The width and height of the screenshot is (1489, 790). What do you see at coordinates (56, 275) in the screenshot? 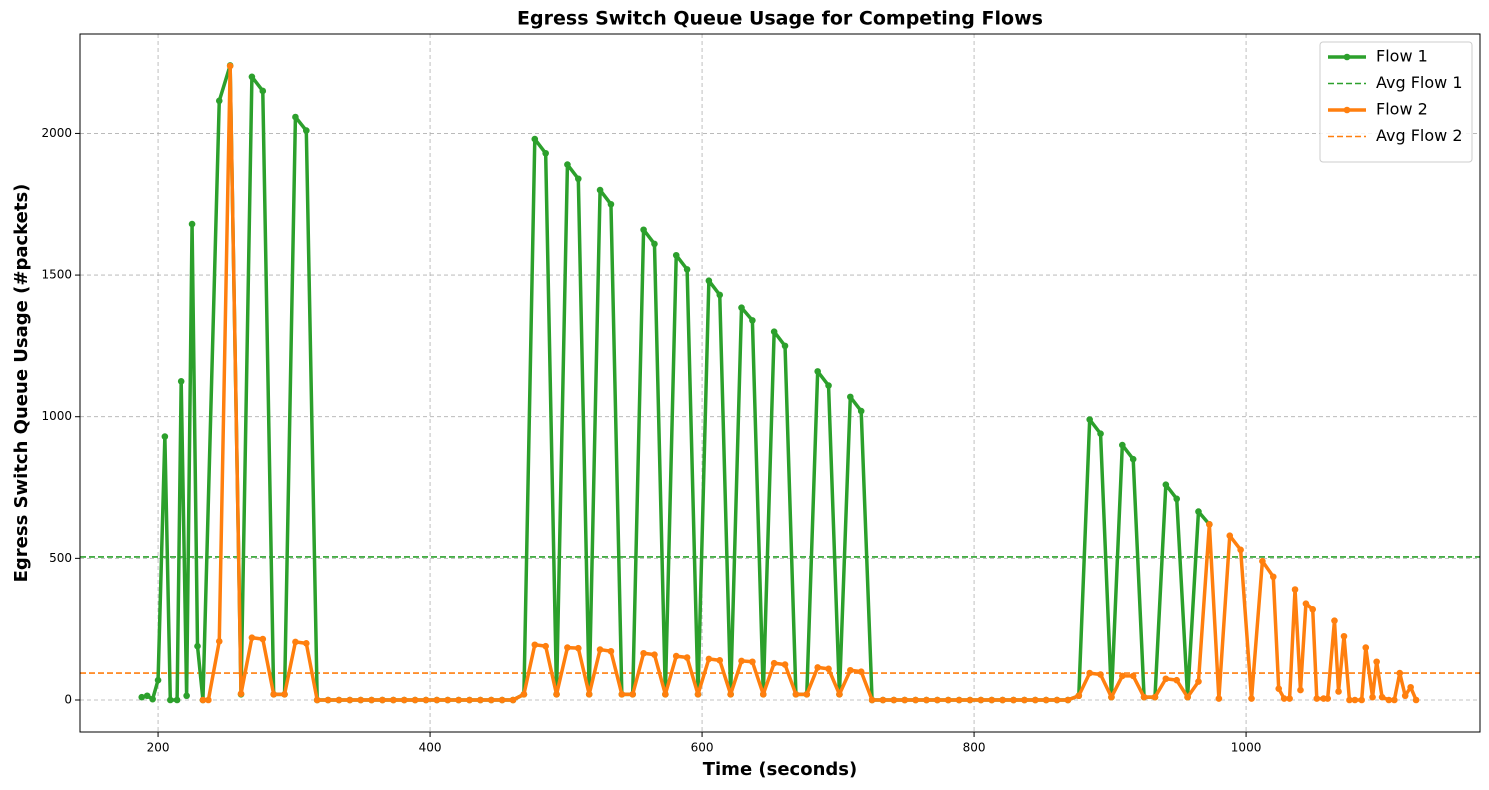
I see `y-tick-label: 1500` at bounding box center [56, 275].